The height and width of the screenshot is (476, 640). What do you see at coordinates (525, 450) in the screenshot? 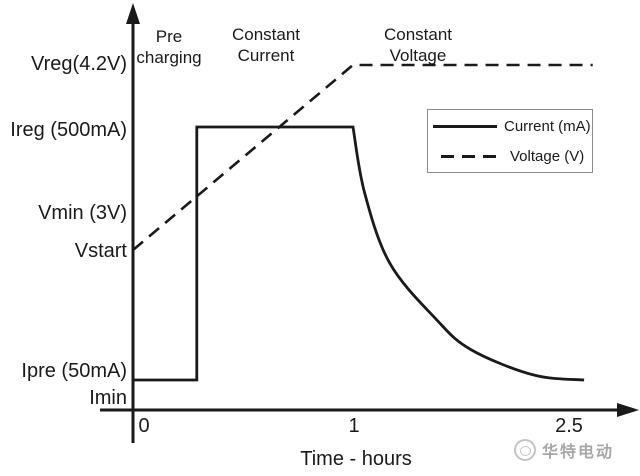
I see `watermark-logo-icon` at bounding box center [525, 450].